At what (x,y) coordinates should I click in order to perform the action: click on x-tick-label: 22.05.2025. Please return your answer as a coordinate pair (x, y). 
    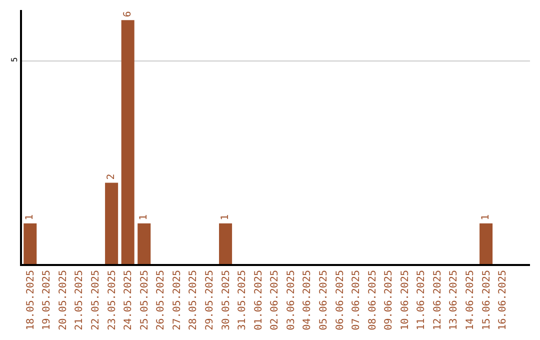
    Looking at the image, I should click on (96, 300).